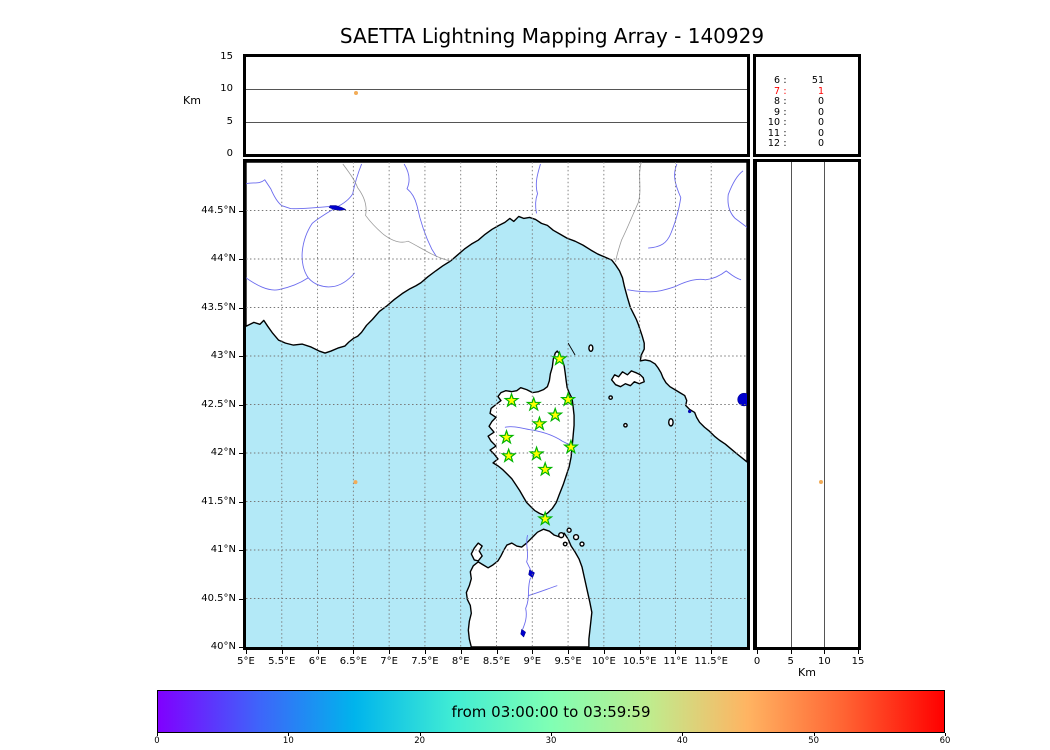 The image size is (1050, 750). I want to click on lat-tick-label: 43°N, so click(223, 355).